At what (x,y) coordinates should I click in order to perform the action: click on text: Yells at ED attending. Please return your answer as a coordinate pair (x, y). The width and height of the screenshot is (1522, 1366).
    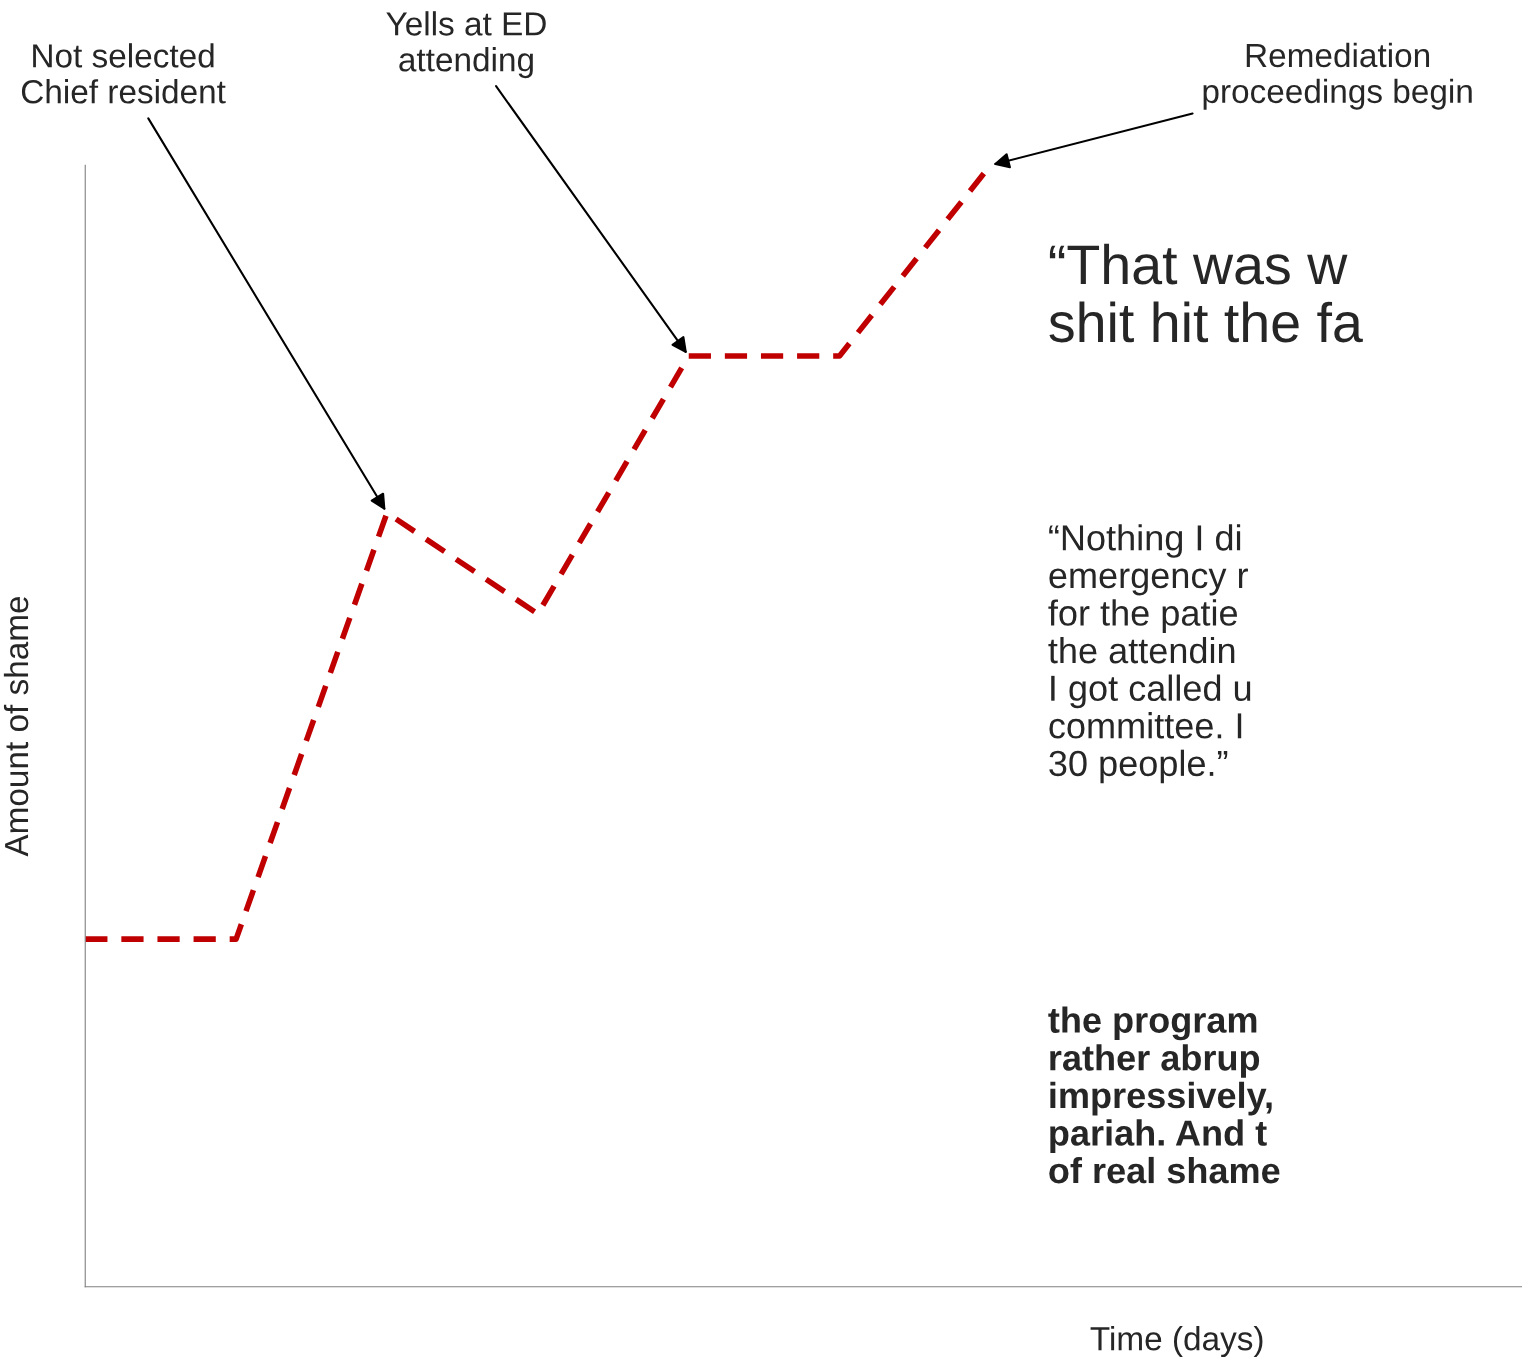
    Looking at the image, I should click on (466, 45).